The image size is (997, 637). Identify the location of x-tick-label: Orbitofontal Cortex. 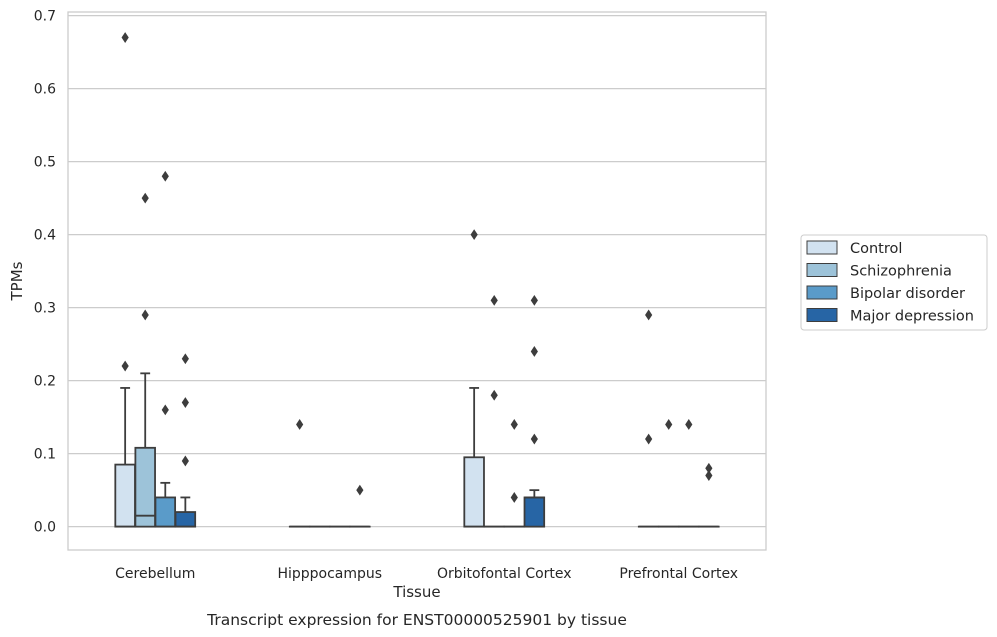
(504, 574).